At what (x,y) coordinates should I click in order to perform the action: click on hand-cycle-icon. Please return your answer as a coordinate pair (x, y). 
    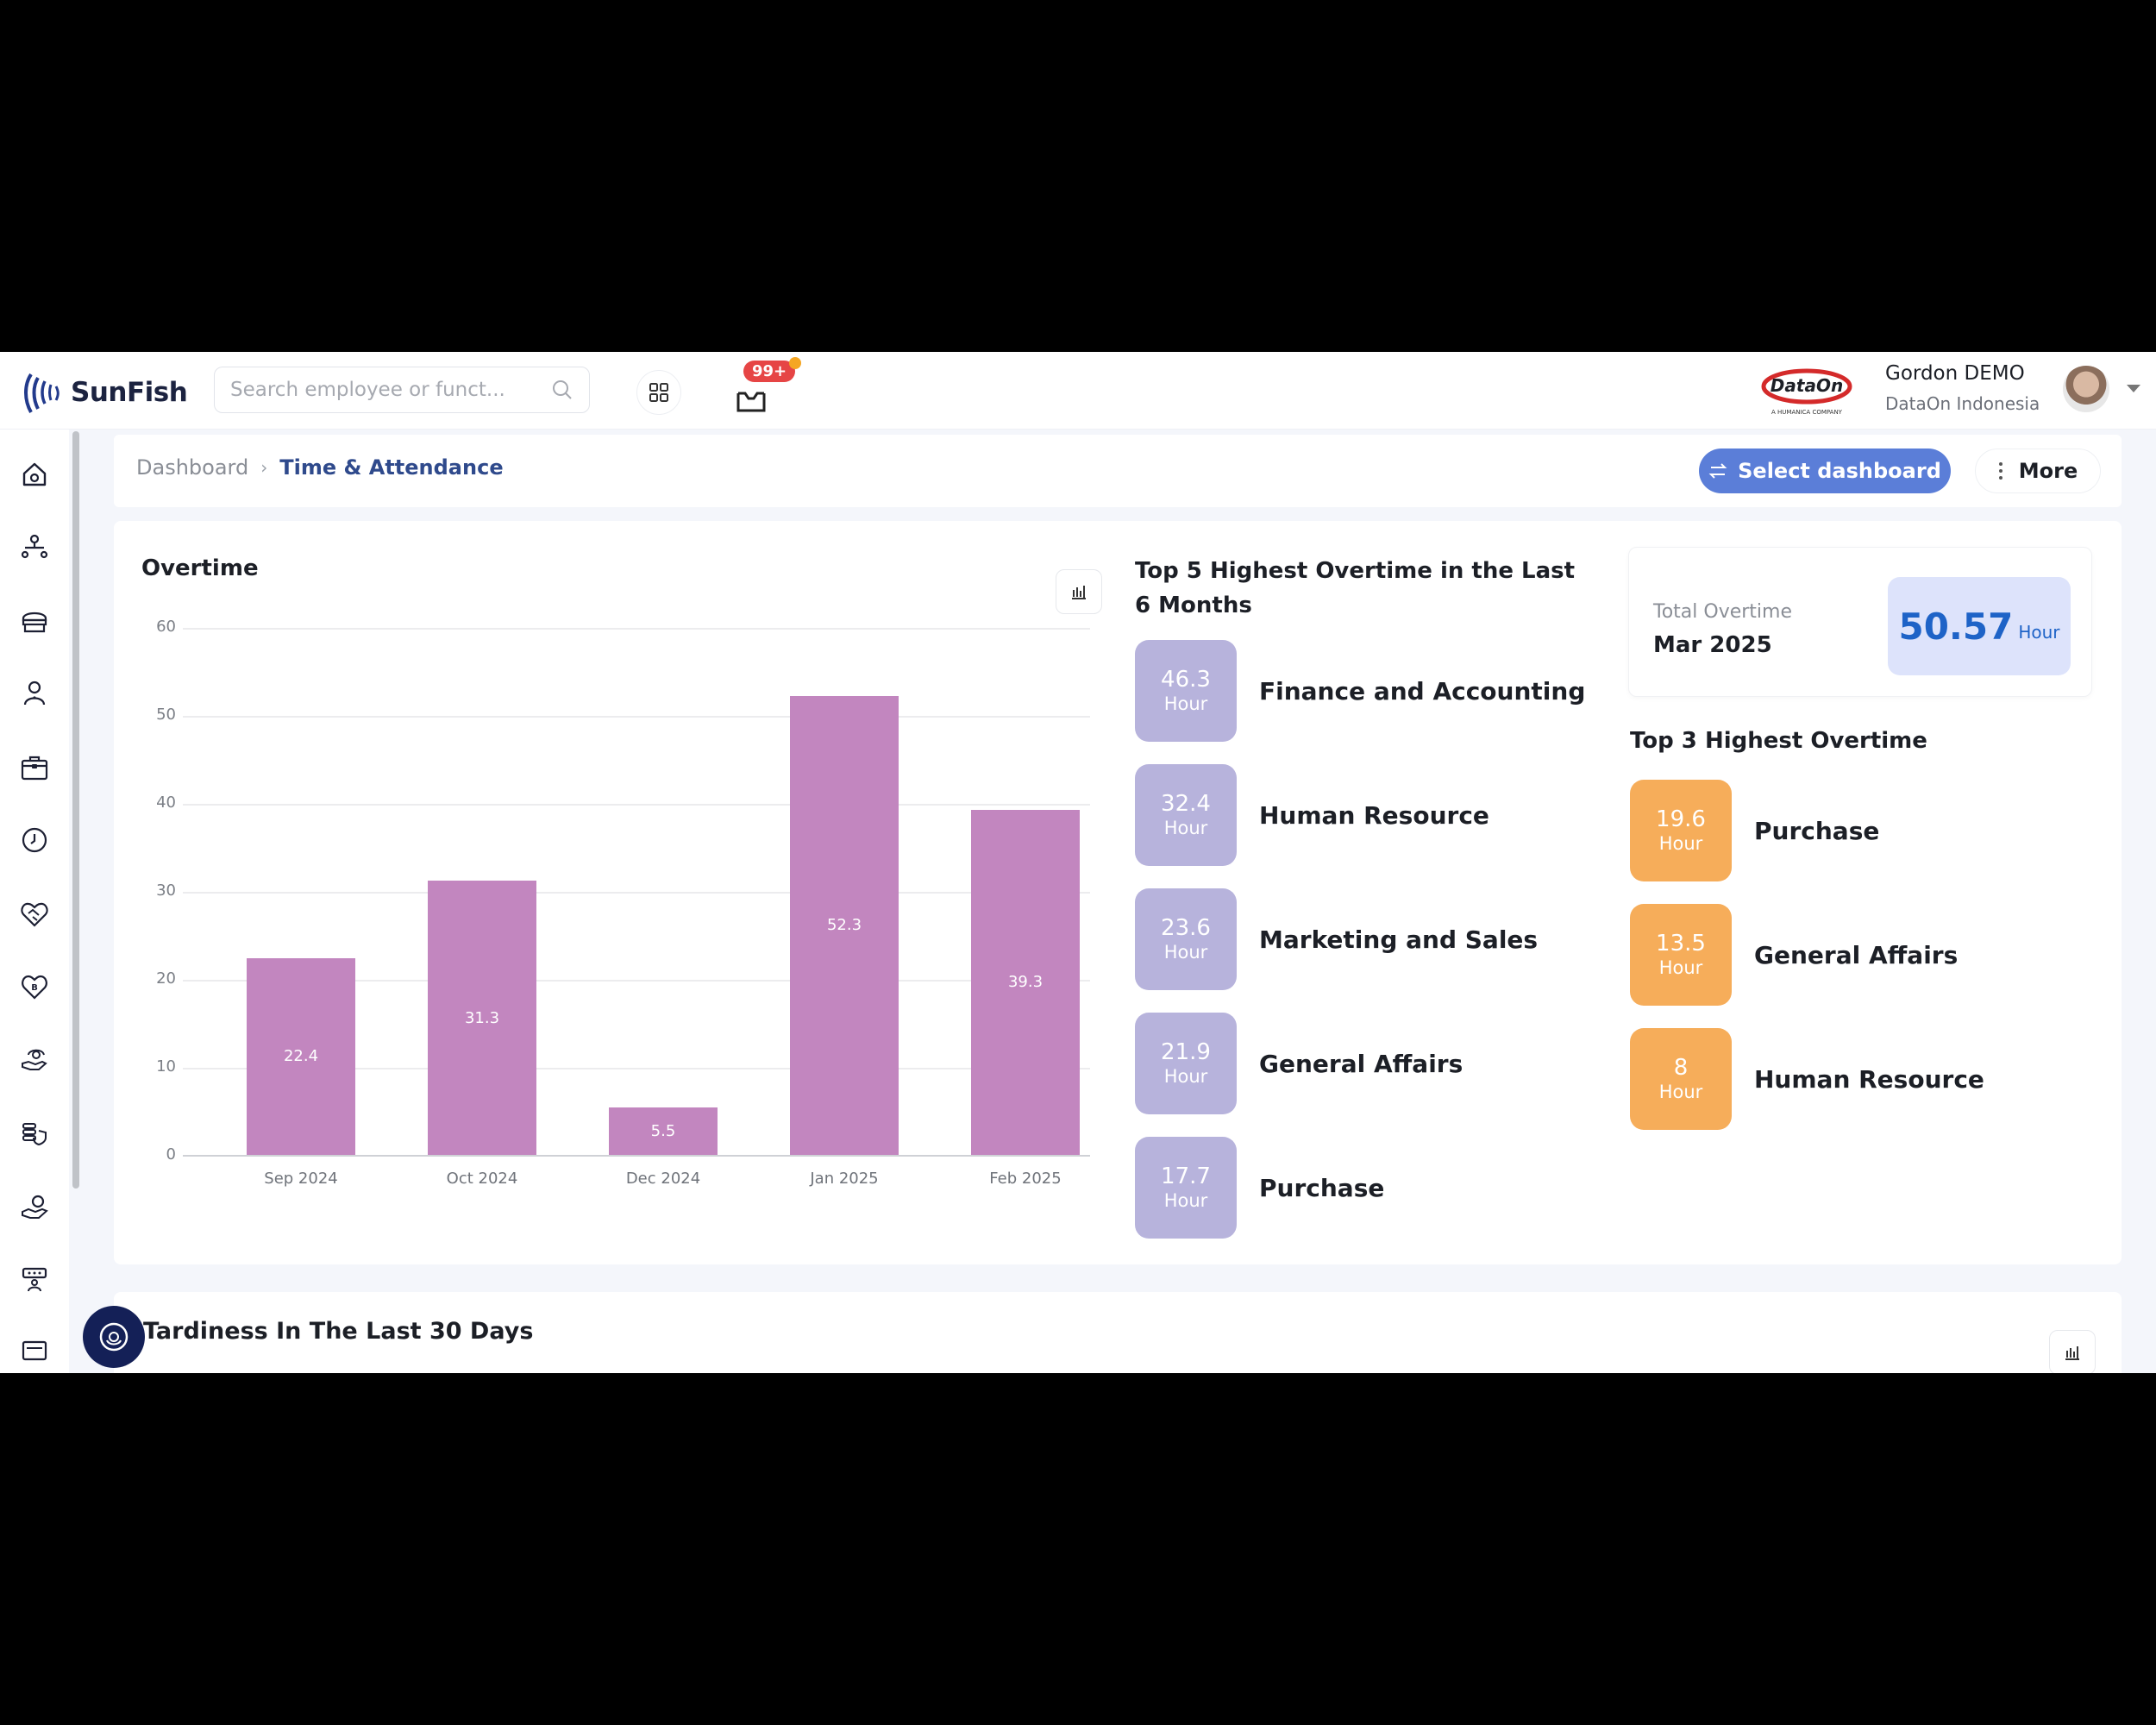
    Looking at the image, I should click on (34, 1059).